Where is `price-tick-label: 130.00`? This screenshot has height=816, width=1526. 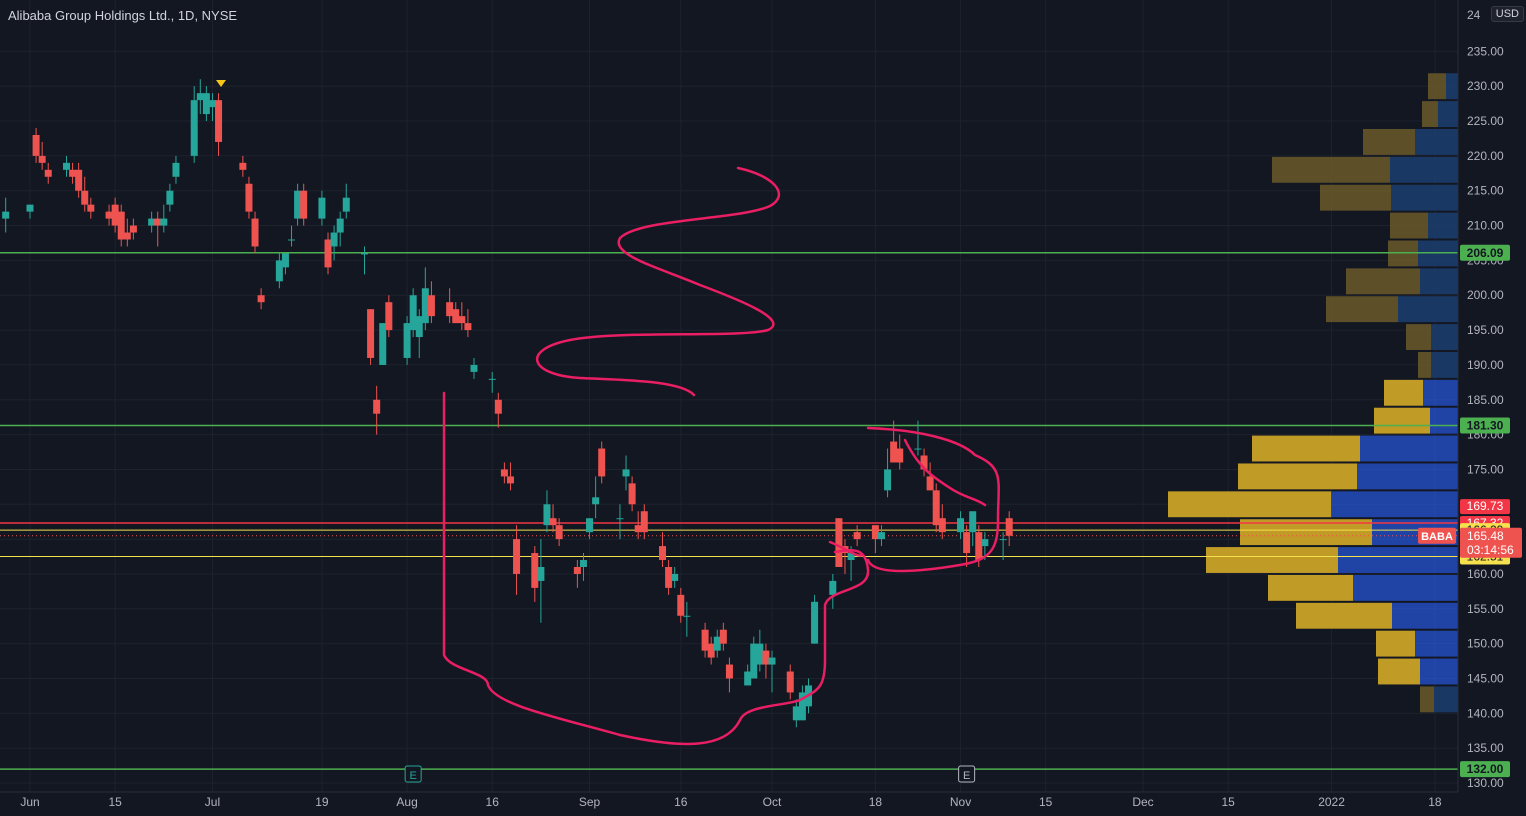
price-tick-label: 130.00 is located at coordinates (1485, 783).